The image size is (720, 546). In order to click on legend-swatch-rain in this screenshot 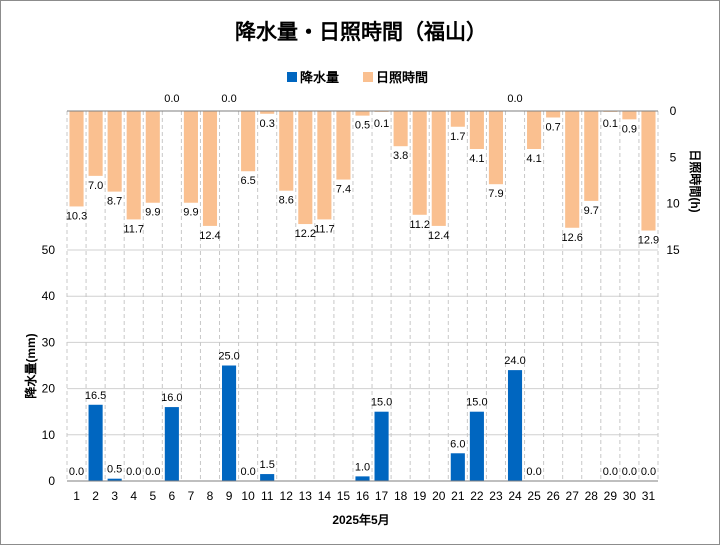, I will do `click(292, 77)`.